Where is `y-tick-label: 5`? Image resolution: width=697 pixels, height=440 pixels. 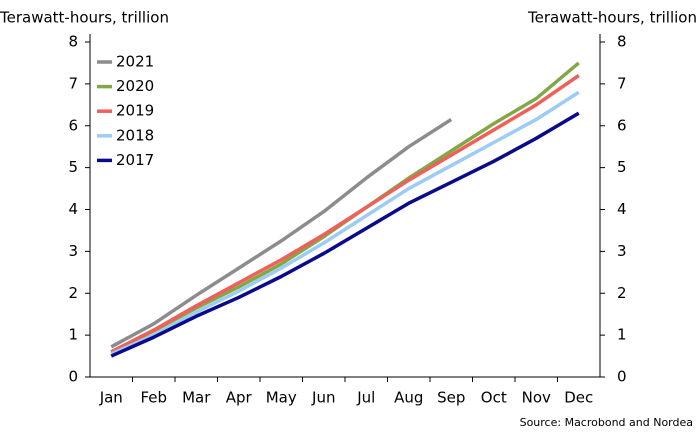
y-tick-label: 5 is located at coordinates (73, 167).